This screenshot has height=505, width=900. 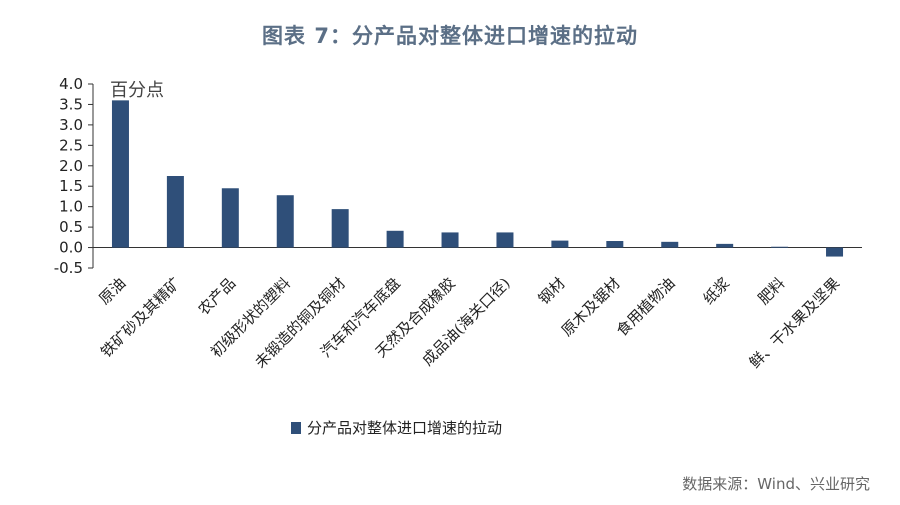 What do you see at coordinates (71, 186) in the screenshot?
I see `y-tick-label: 1.5` at bounding box center [71, 186].